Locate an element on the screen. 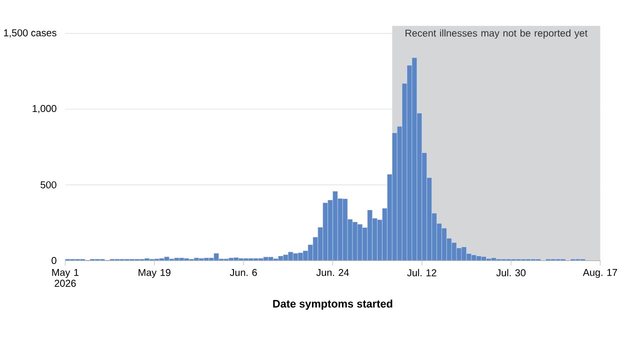 The height and width of the screenshot is (337, 640). y-tick-label: 1,500 cases is located at coordinates (30, 33).